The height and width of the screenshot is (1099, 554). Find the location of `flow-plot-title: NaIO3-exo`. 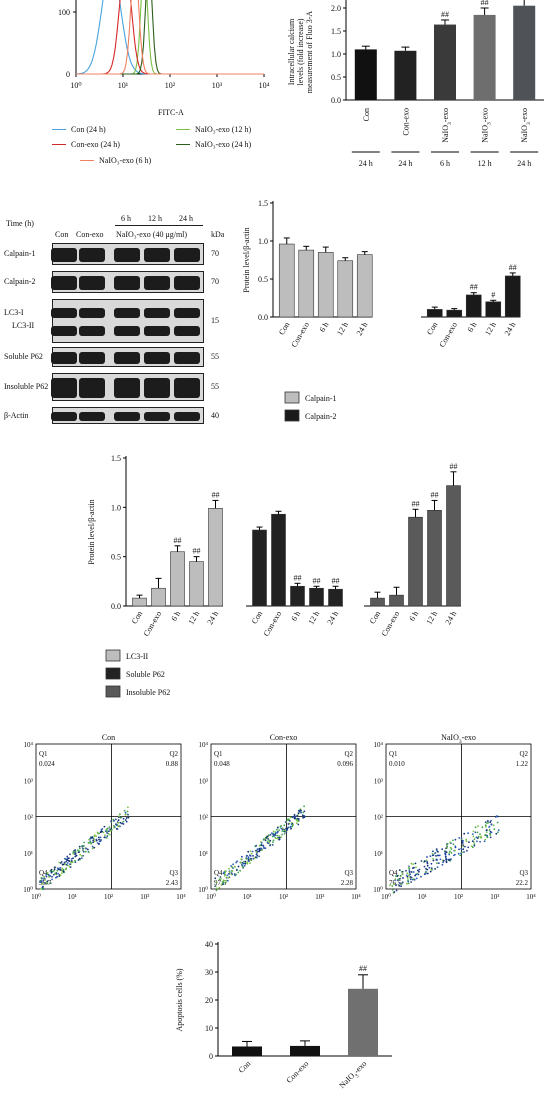

flow-plot-title: NaIO3-exo is located at coordinates (458, 739).